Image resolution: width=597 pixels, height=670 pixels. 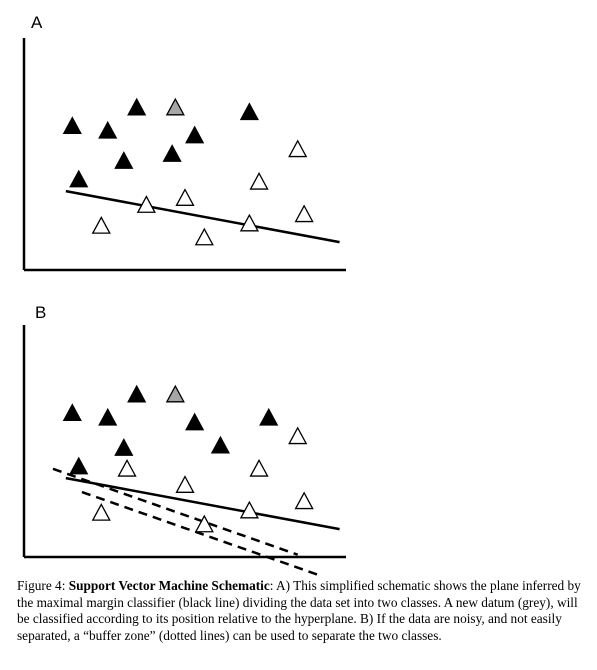 What do you see at coordinates (41, 312) in the screenshot?
I see `panel-b-label: B` at bounding box center [41, 312].